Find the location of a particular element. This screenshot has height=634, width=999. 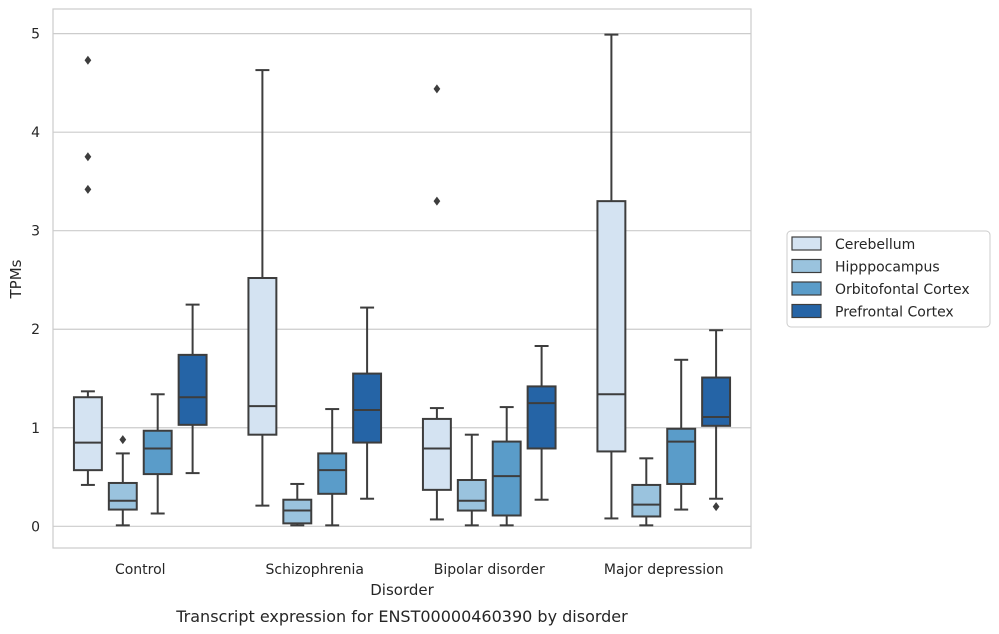

legend-frame is located at coordinates (888, 279).